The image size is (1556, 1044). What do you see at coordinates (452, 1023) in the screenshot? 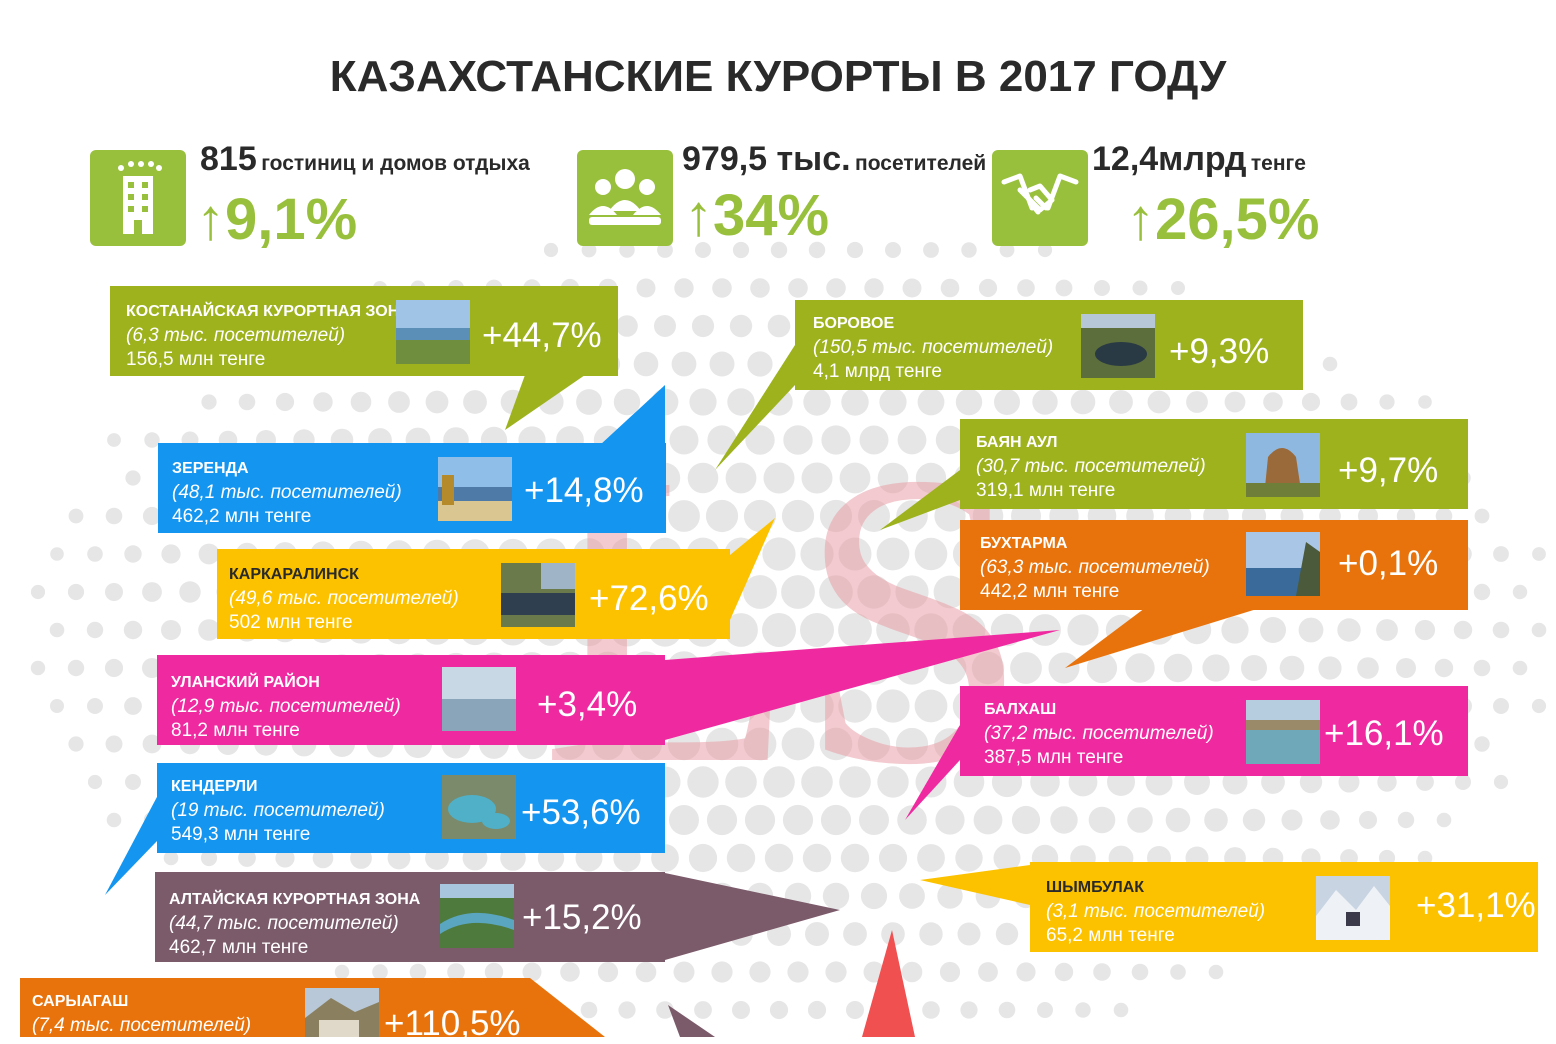
I see `resort-growth: +110,5%` at bounding box center [452, 1023].